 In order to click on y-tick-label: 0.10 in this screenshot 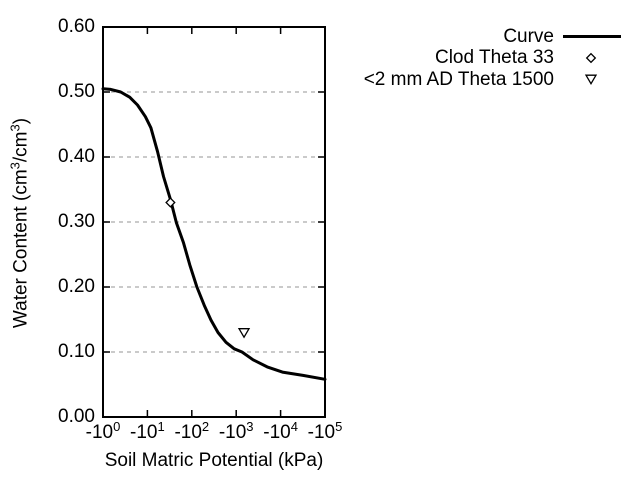, I will do `click(76, 351)`.